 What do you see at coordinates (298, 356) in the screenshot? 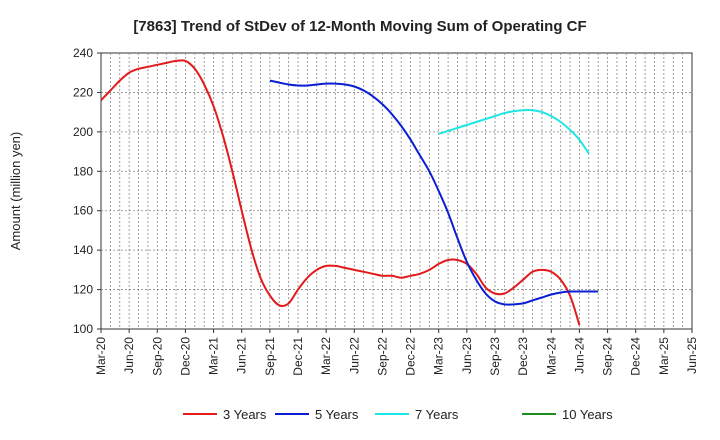
I see `x-tick-label: Dec-21` at bounding box center [298, 356].